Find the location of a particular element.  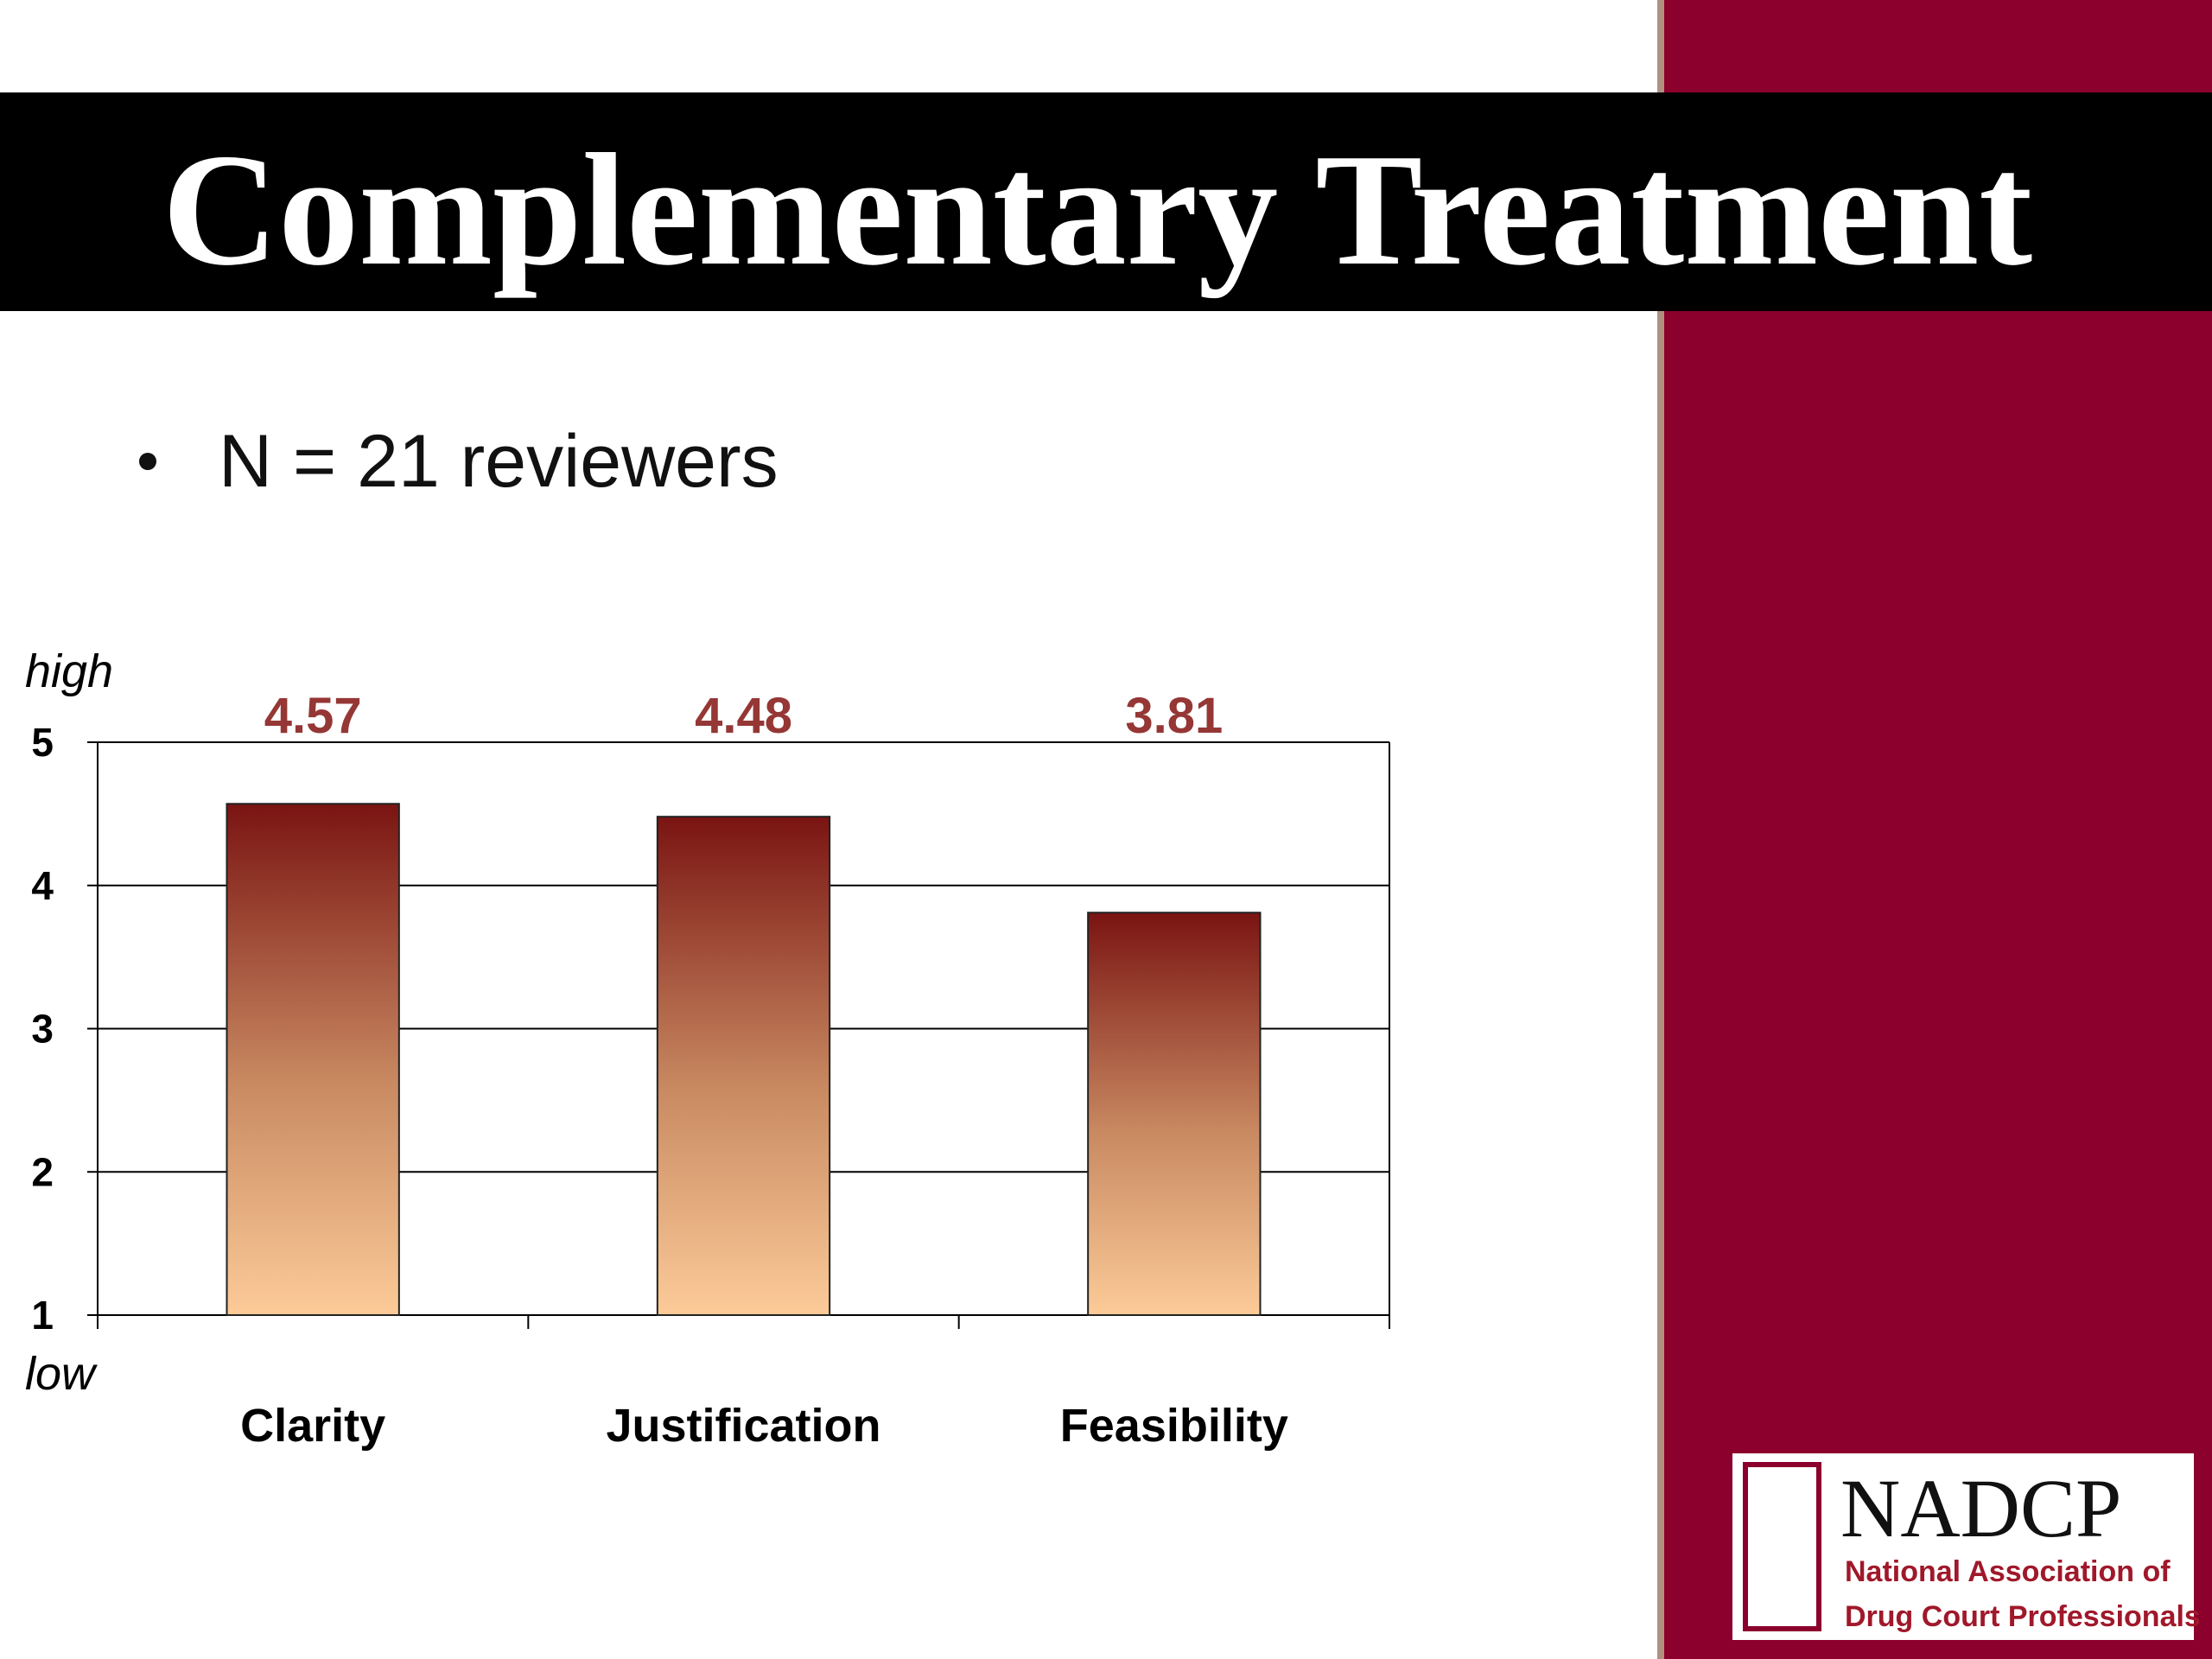

y-tick-label: 3 is located at coordinates (42, 1029).